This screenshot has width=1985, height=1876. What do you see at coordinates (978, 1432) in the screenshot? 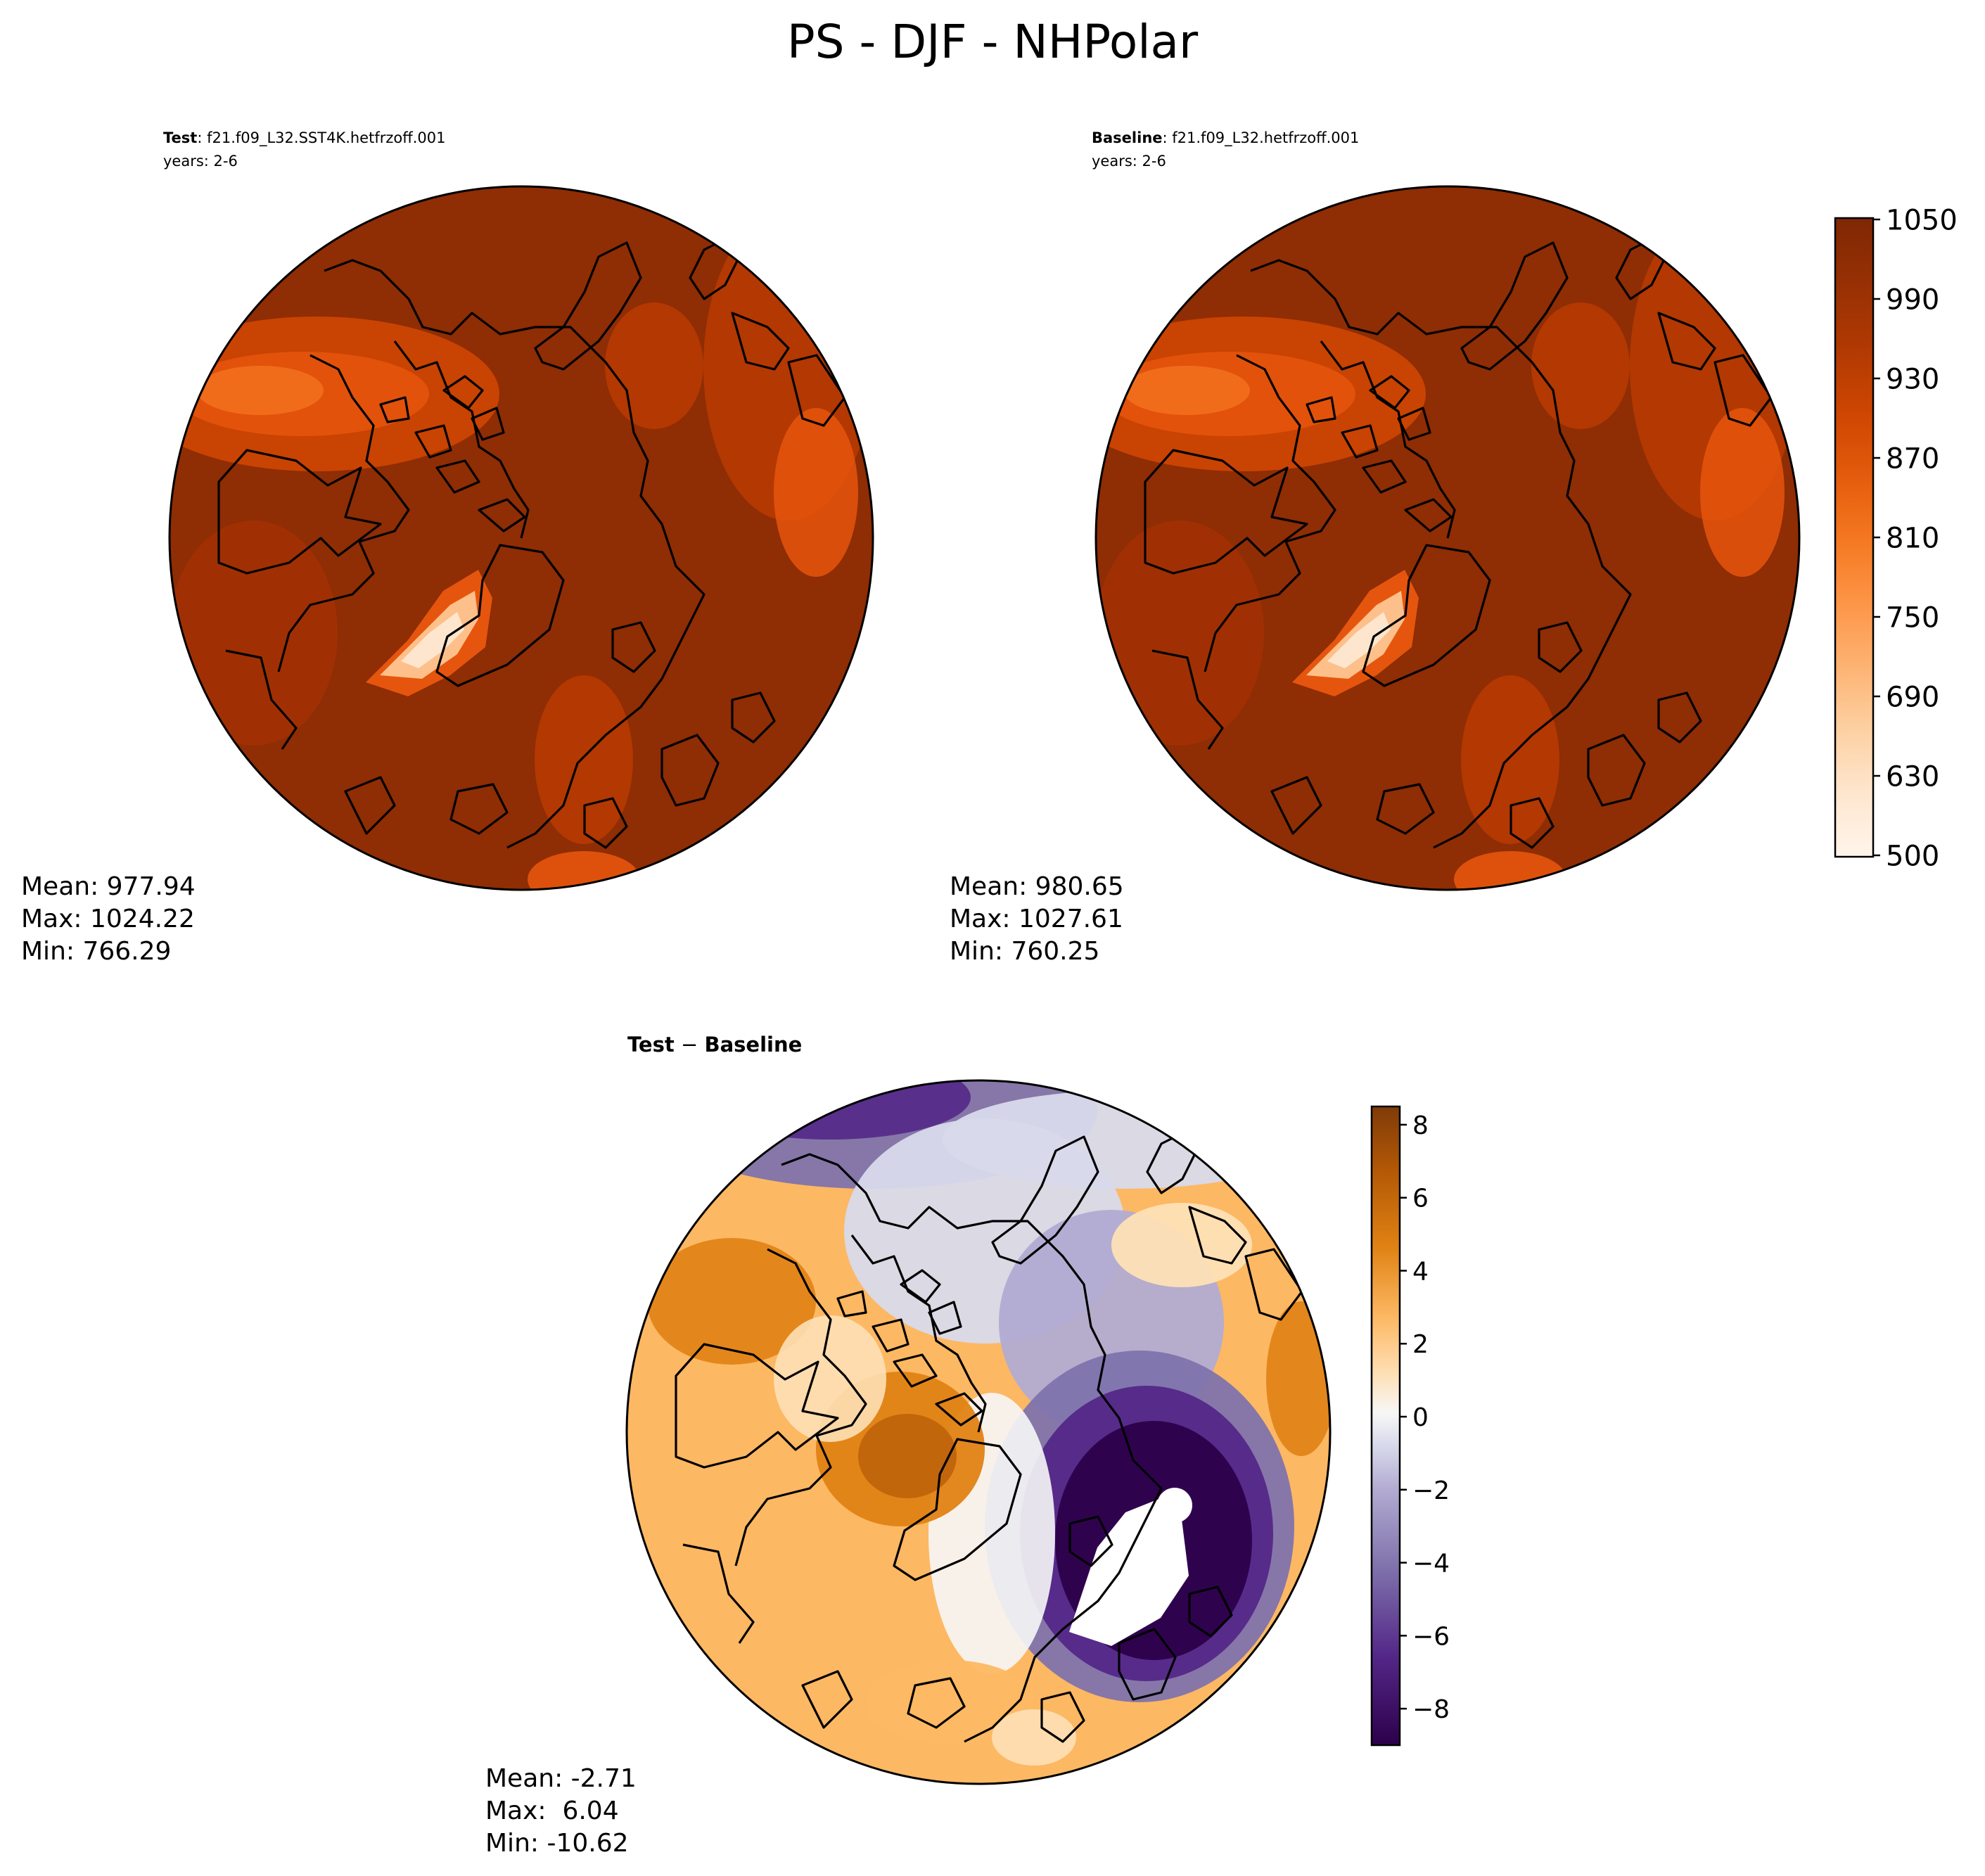
I see `diff-map` at bounding box center [978, 1432].